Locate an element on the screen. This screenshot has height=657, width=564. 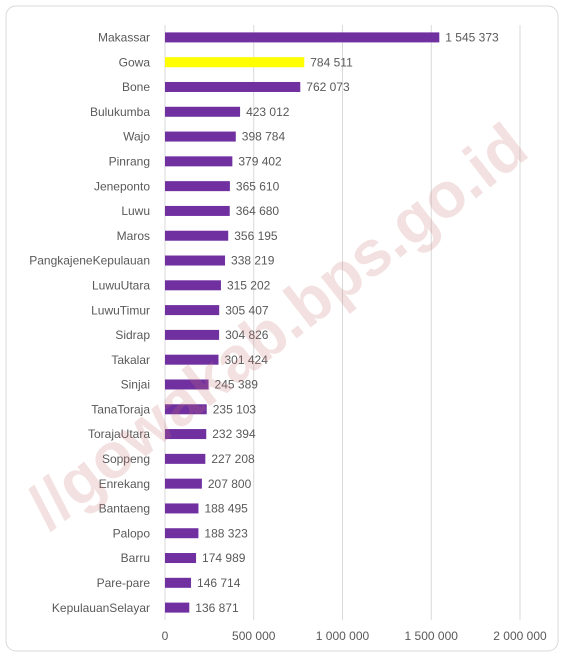
y-tick-label: LuwuUtara is located at coordinates (121, 285).